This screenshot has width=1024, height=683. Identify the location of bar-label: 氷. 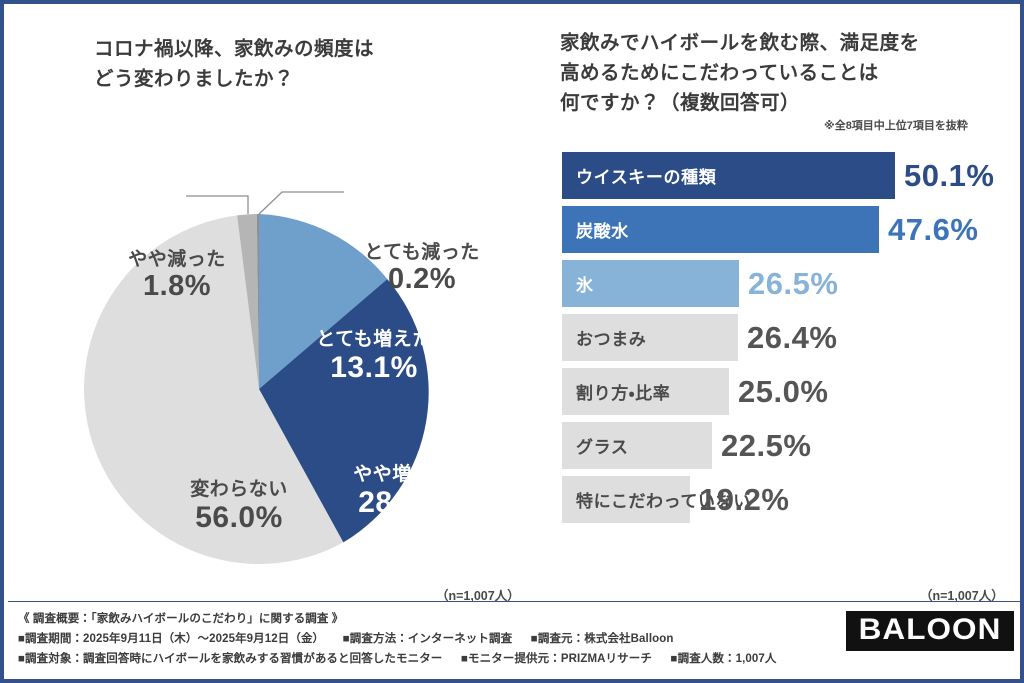
(585, 285).